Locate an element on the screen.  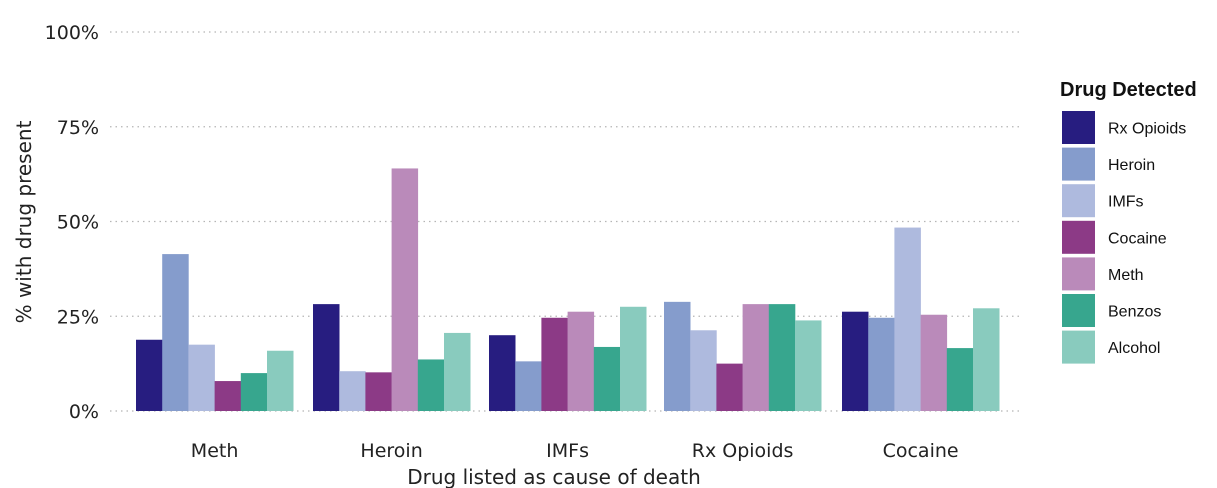
bar-rx-opioids-alcohol is located at coordinates (808, 365).